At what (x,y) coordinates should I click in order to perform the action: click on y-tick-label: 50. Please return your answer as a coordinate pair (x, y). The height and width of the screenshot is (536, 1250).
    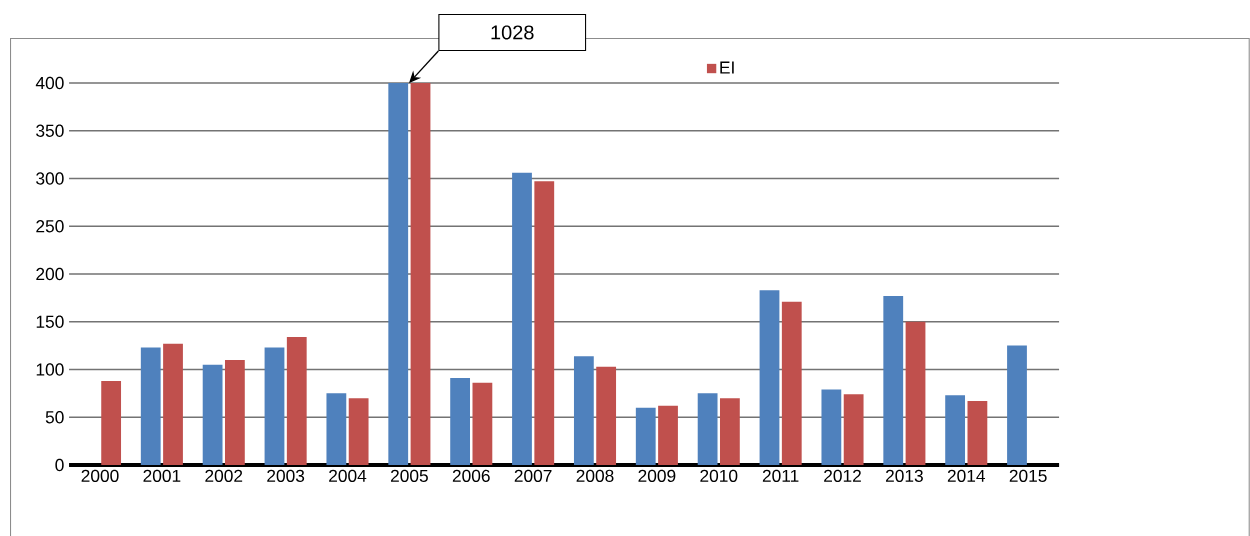
    Looking at the image, I should click on (54, 417).